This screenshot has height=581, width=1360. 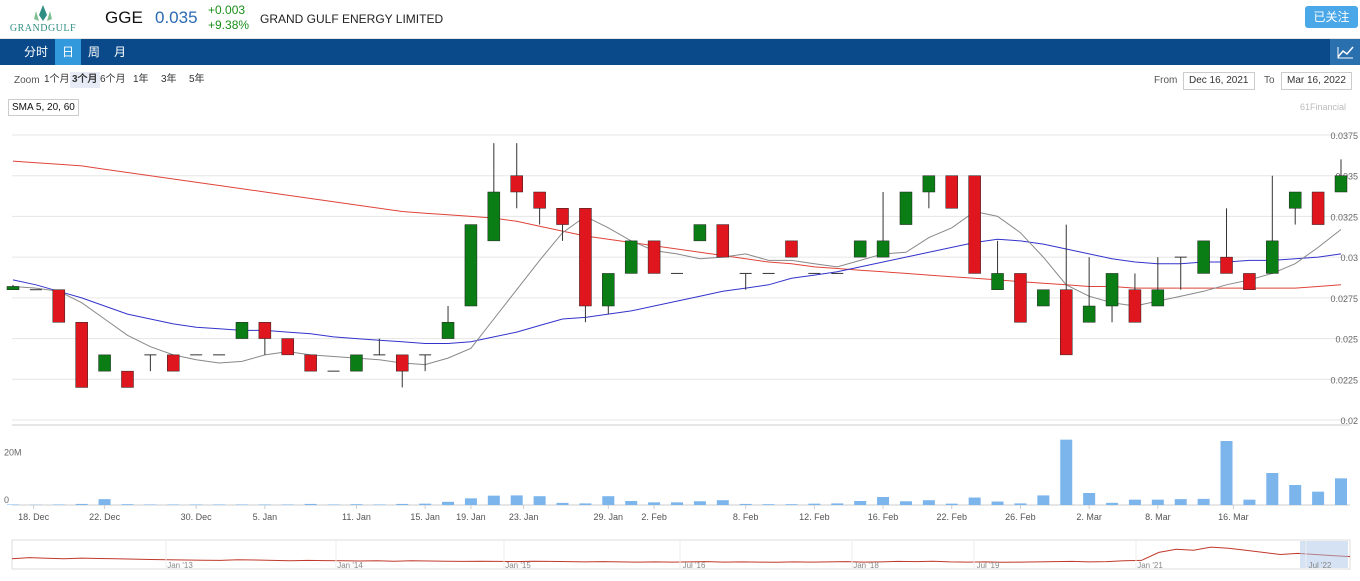 I want to click on follow-button: 已关注, so click(x=1331, y=17).